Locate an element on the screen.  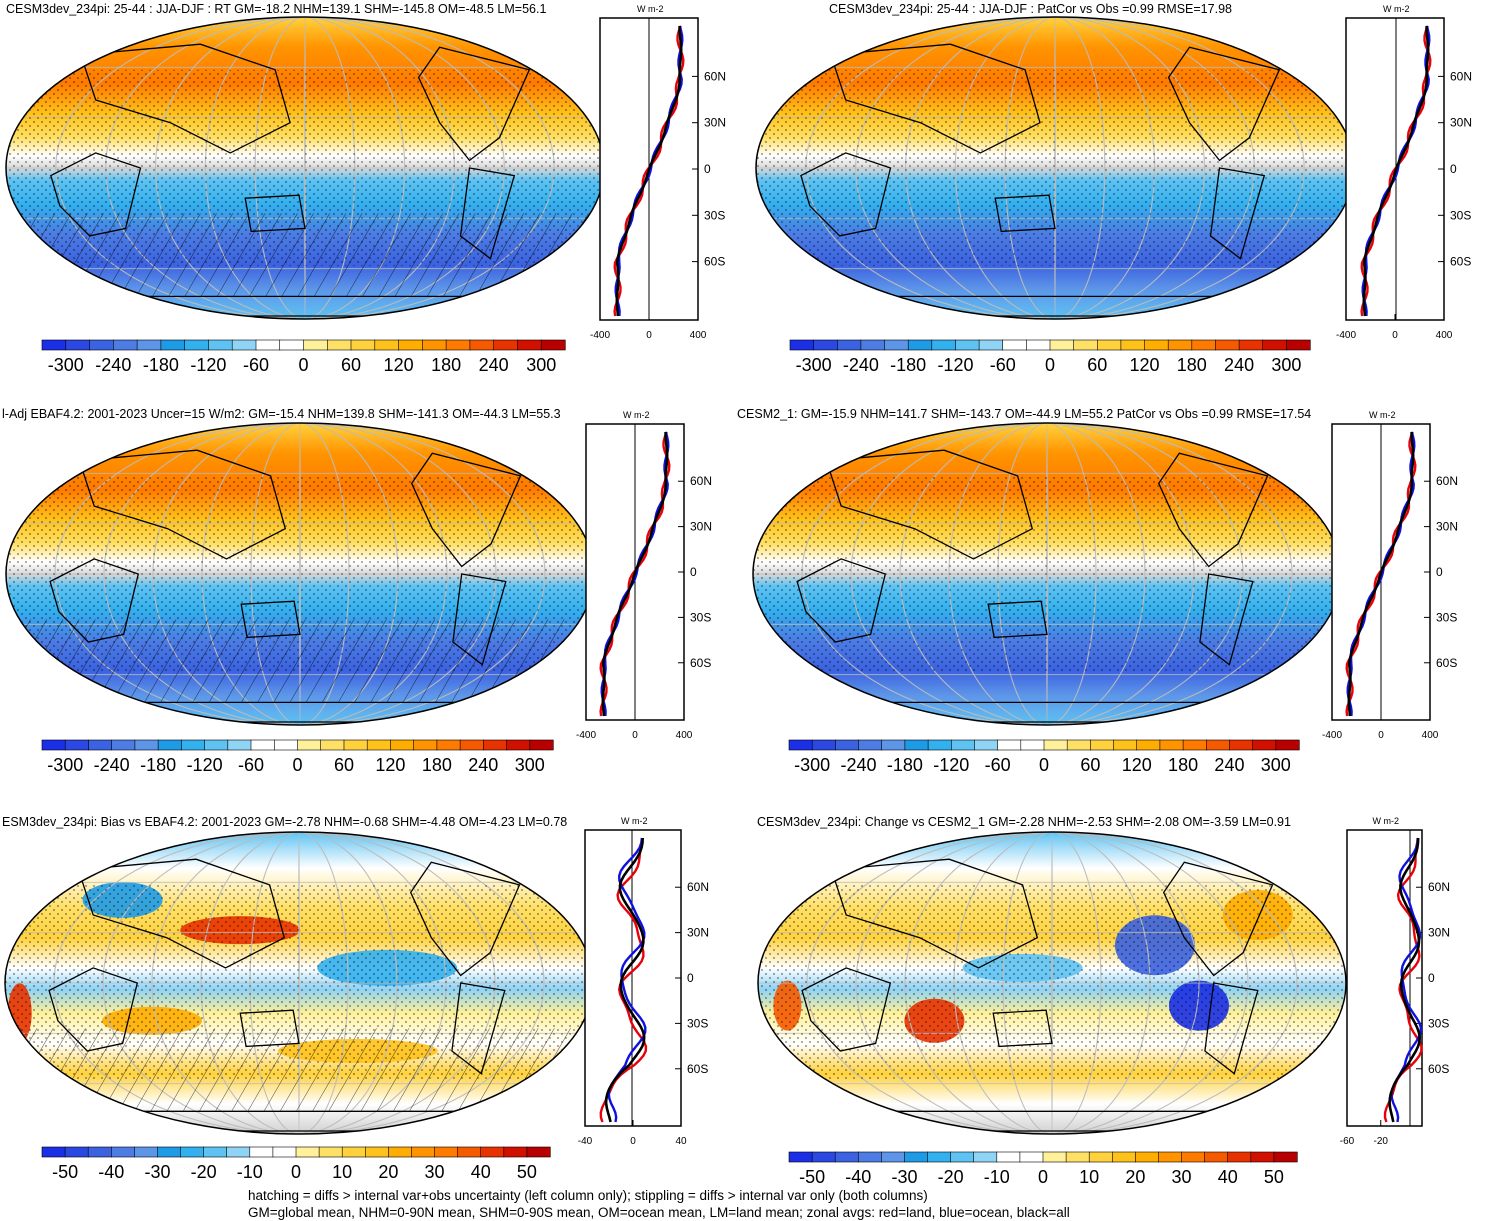
colorbar-bias is located at coordinates (296, 1152).